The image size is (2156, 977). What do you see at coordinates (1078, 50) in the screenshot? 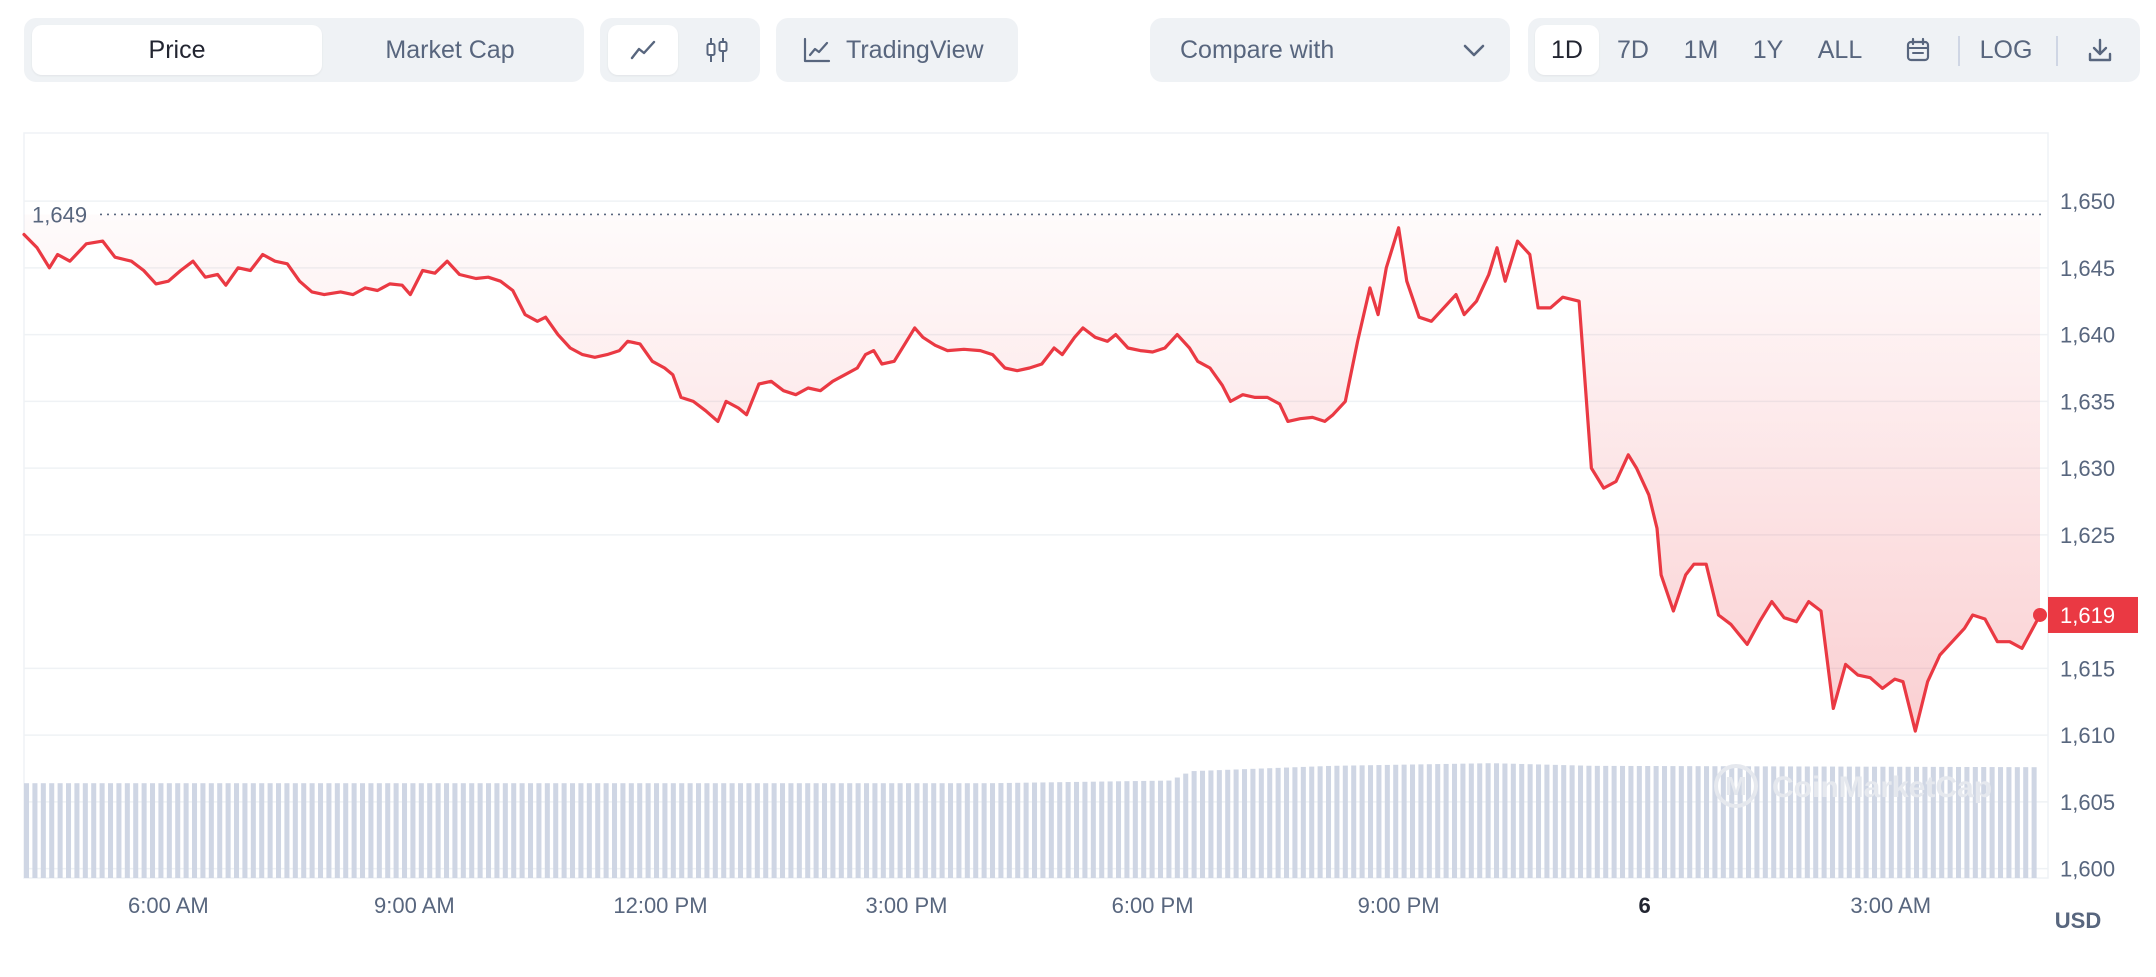
I see `chart-toolbar: Price Market Cap` at bounding box center [1078, 50].